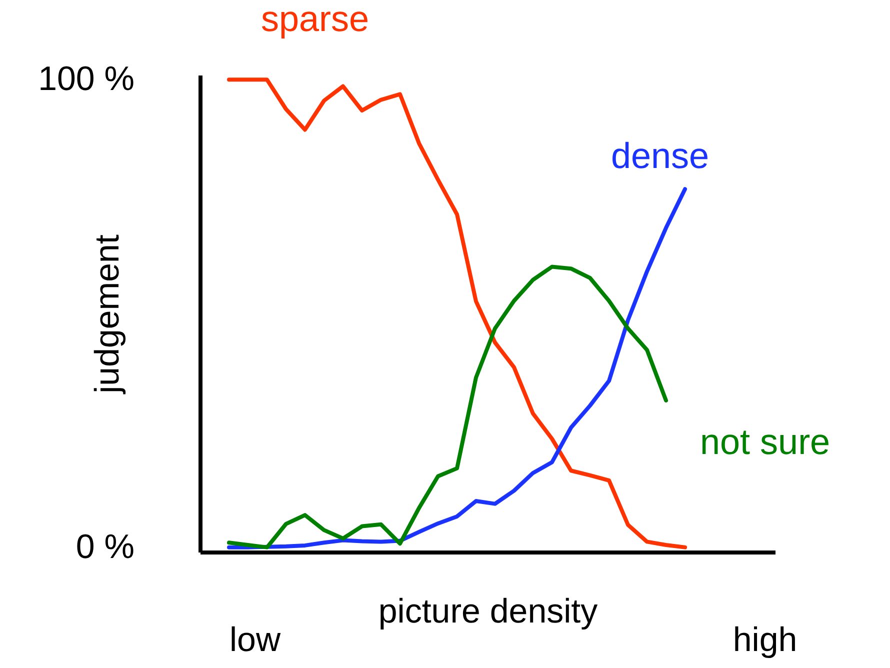 This screenshot has height=668, width=890. I want to click on series-label: dense, so click(660, 155).